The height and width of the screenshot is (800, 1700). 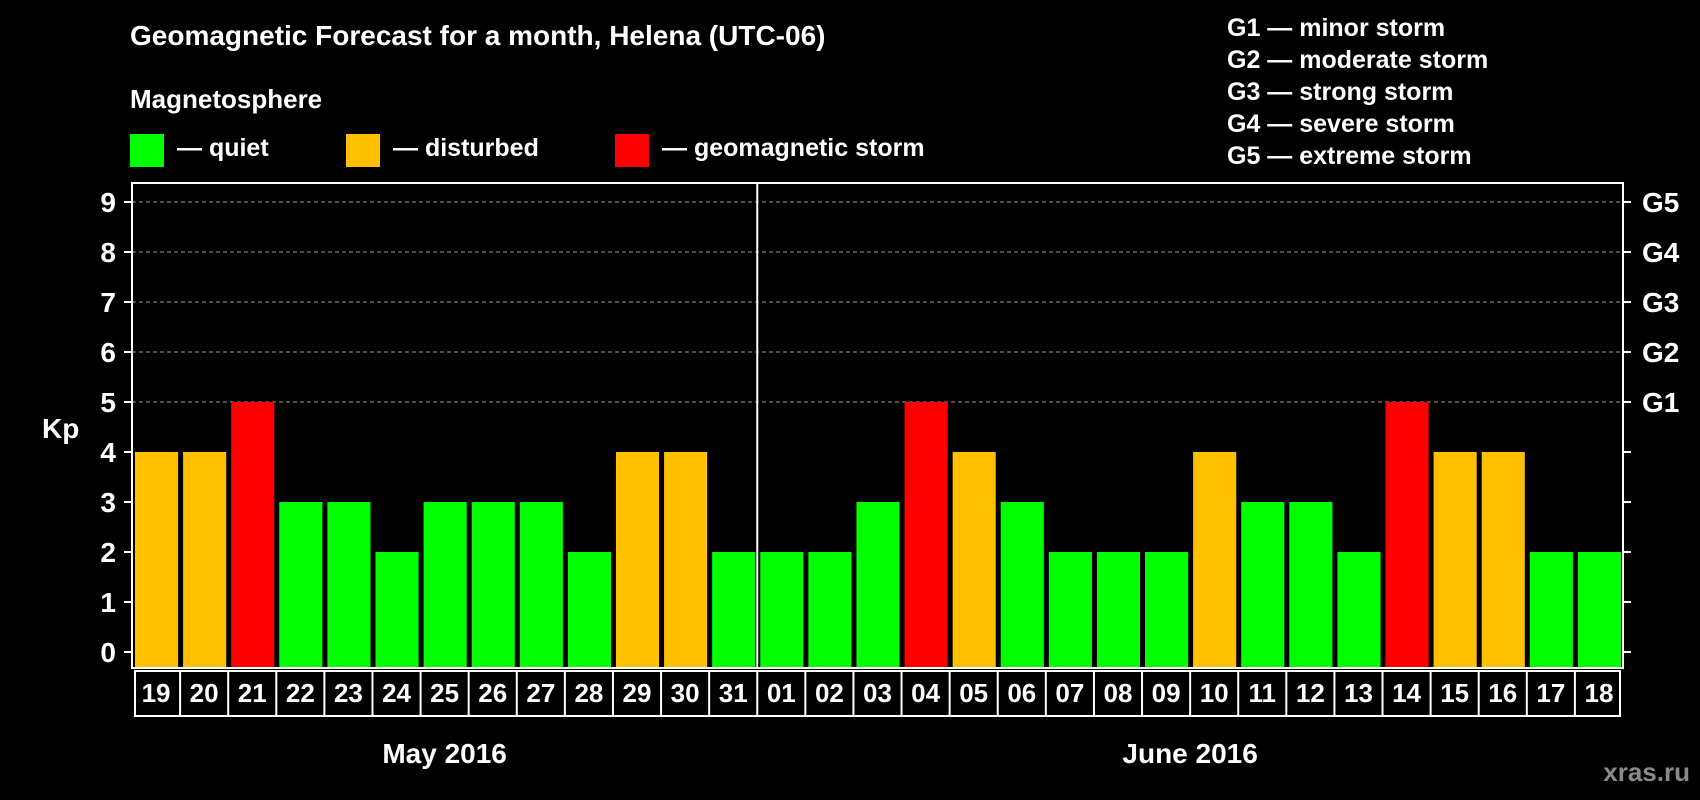 What do you see at coordinates (1660, 202) in the screenshot?
I see `right-axis-label-g5: G5` at bounding box center [1660, 202].